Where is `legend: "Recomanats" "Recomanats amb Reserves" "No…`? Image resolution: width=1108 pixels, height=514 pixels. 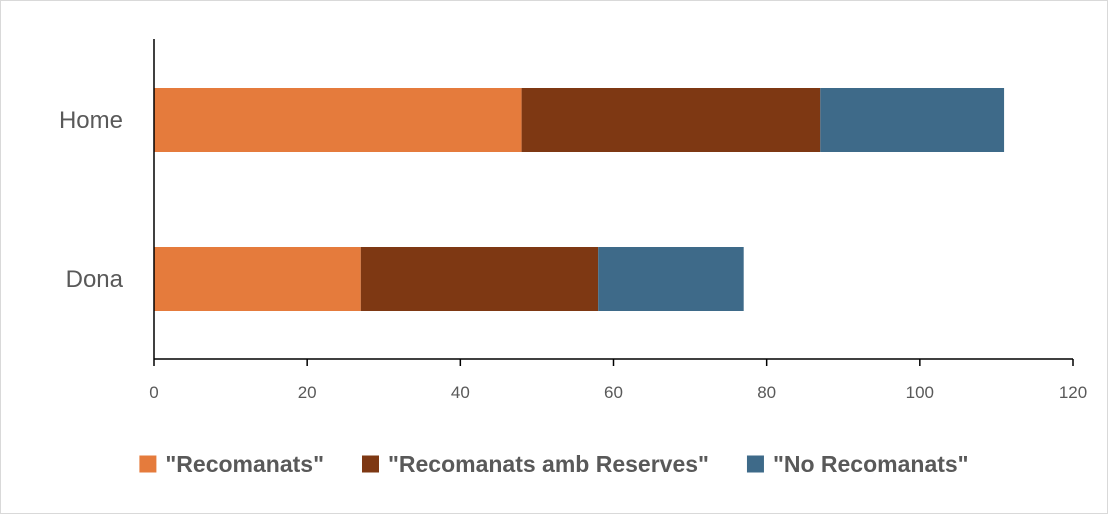 legend: "Recomanats" "Recomanats amb Reserves" "No… is located at coordinates (554, 464).